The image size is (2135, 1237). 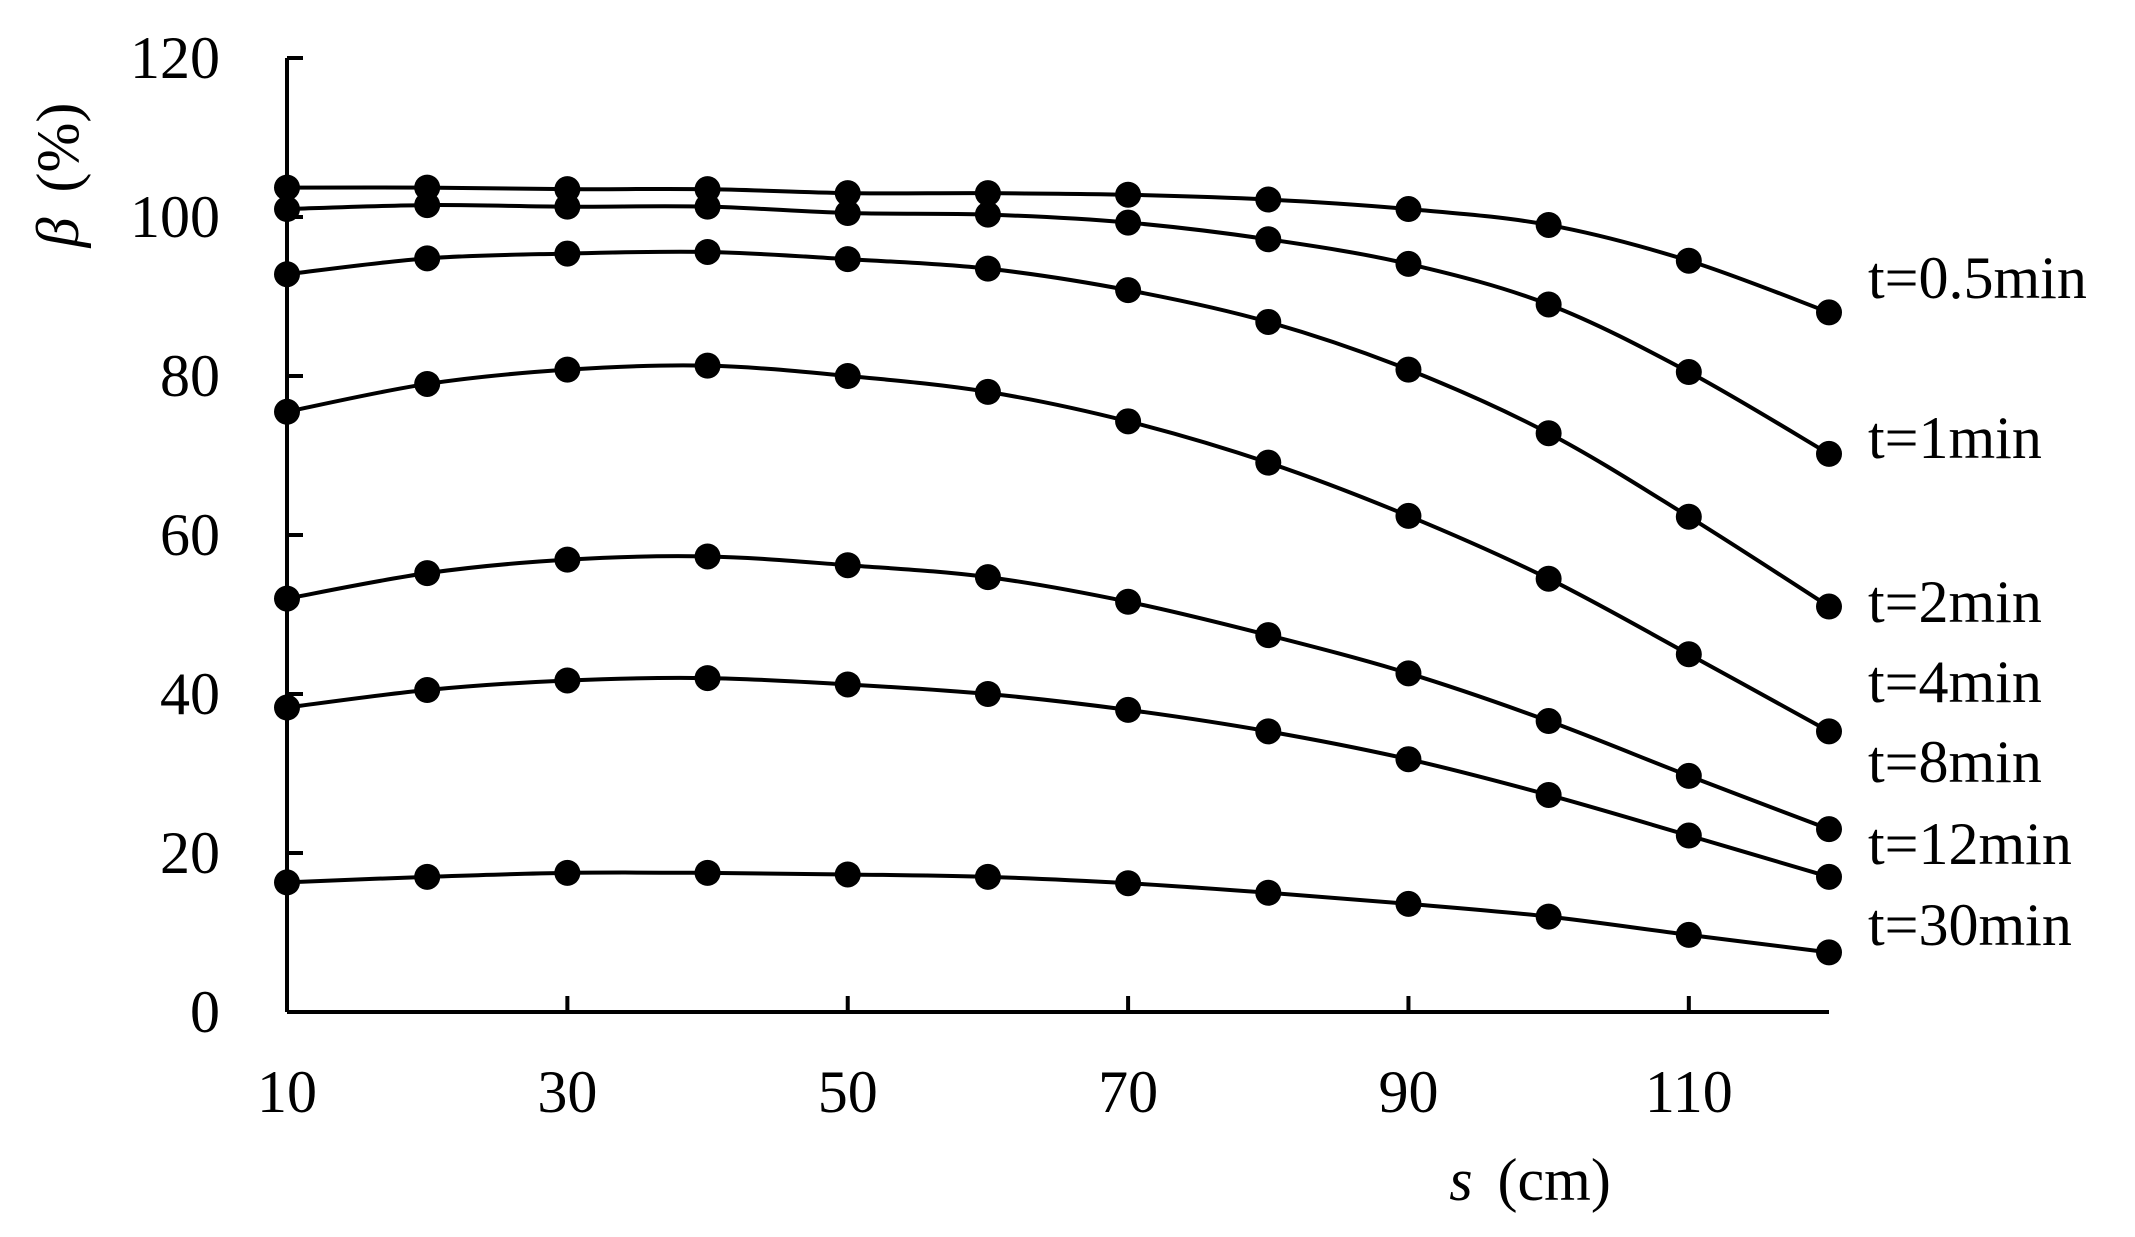 I want to click on x-axis-unit: (cm), so click(x=1554, y=1180).